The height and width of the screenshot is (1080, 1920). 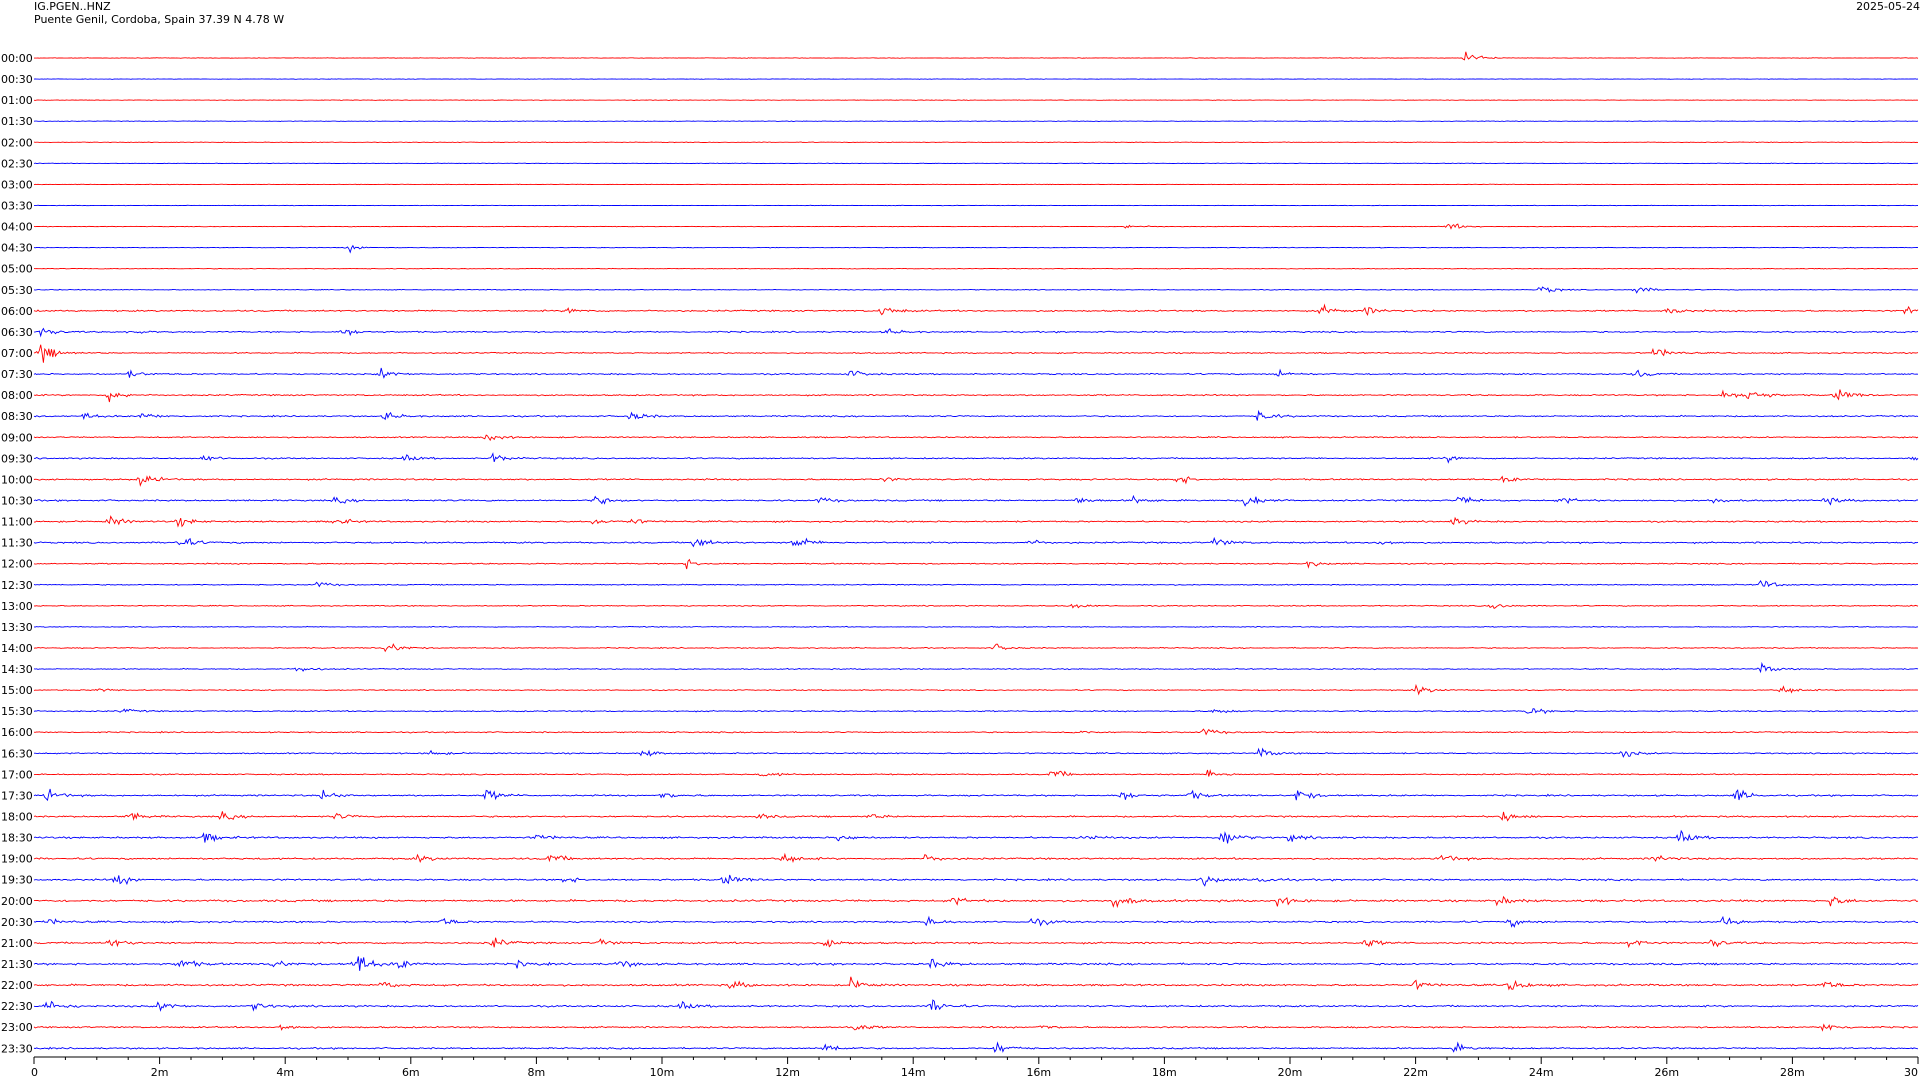 I want to click on row-label: 12:30, so click(x=17, y=585).